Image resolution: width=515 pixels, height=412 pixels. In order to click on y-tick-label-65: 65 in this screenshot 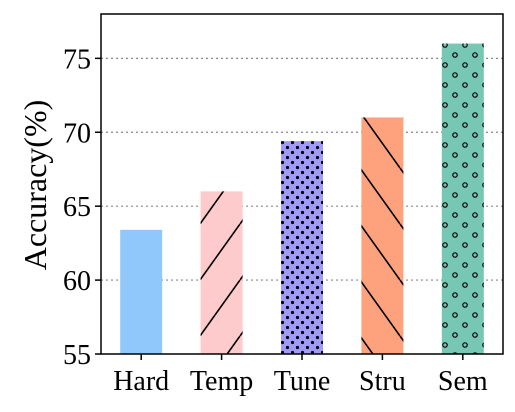, I will do `click(77, 207)`.